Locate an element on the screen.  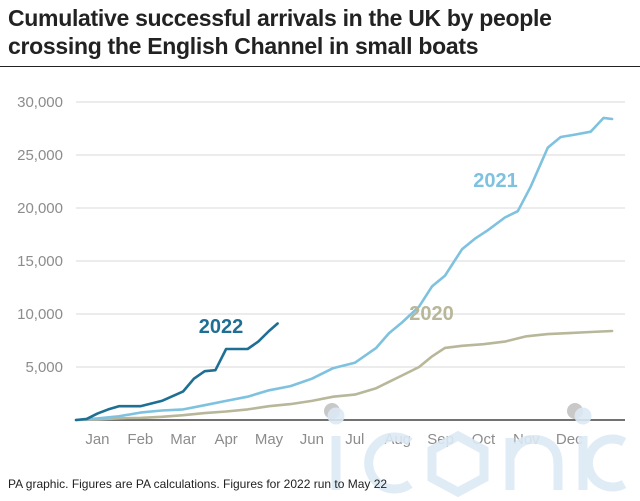
title-divider is located at coordinates (320, 66).